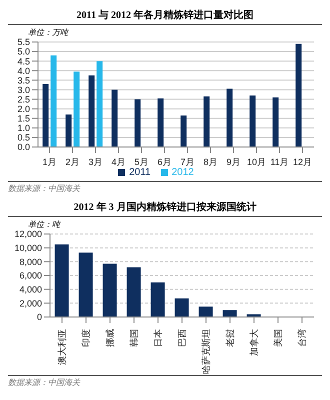 The image size is (330, 400). Describe the element at coordinates (118, 162) in the screenshot. I see `x-tick-label: 4月` at that location.